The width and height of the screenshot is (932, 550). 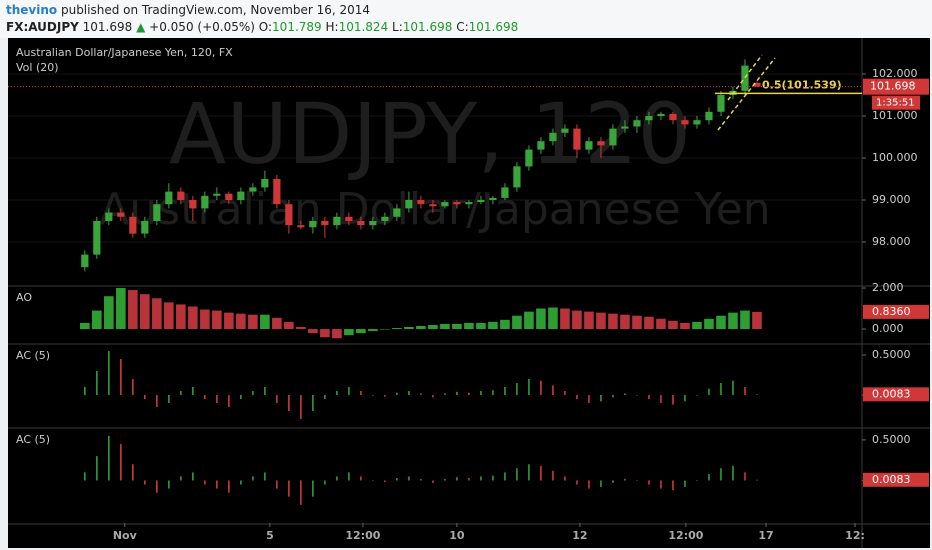 I want to click on last-value-box, so click(x=896, y=479).